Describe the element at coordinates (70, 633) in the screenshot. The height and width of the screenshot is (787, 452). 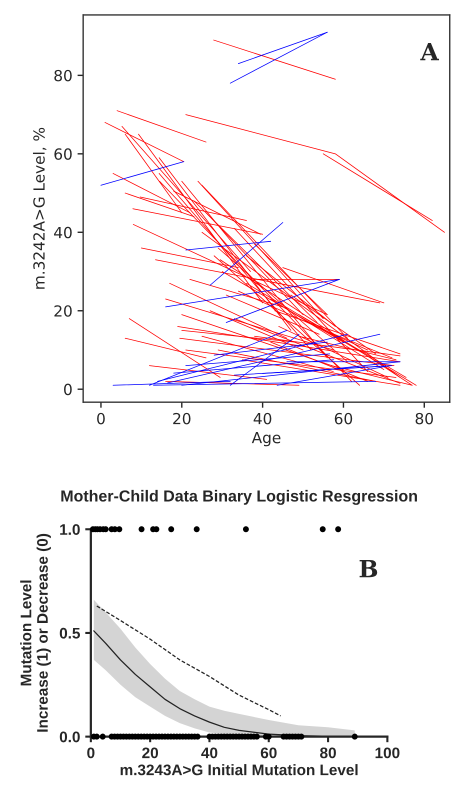
I see `y-tick-label: 0.5` at that location.